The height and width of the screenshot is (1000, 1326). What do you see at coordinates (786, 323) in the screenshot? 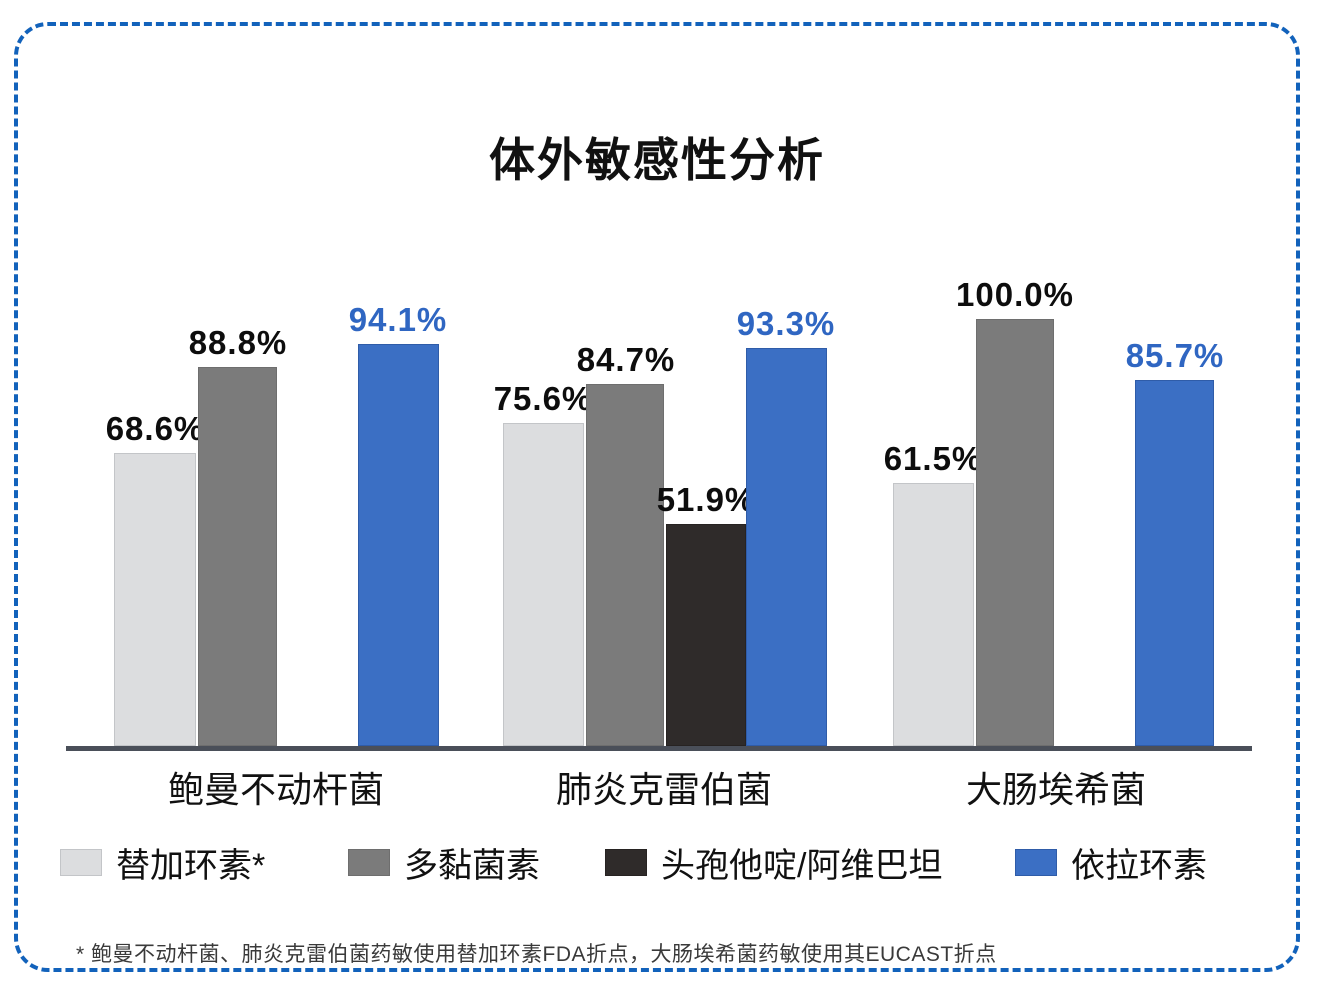
I see `bar-label-g1-s3: 93.3%` at bounding box center [786, 323].